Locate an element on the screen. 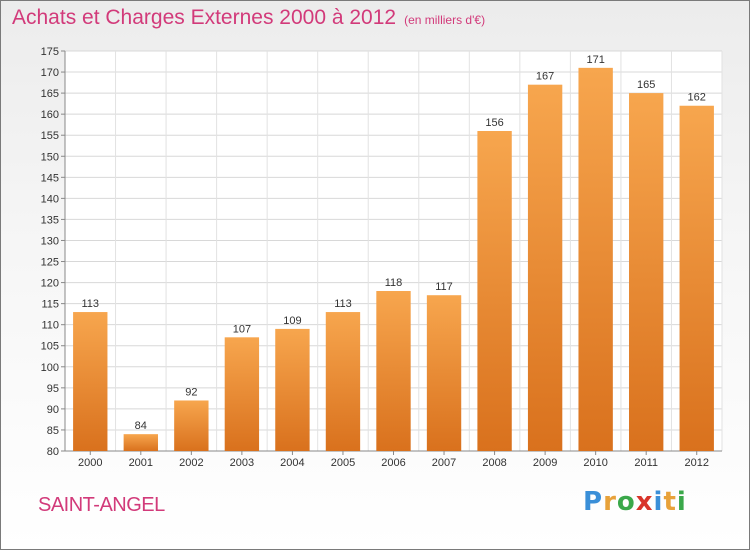  data-label-2000: 113 is located at coordinates (90, 304).